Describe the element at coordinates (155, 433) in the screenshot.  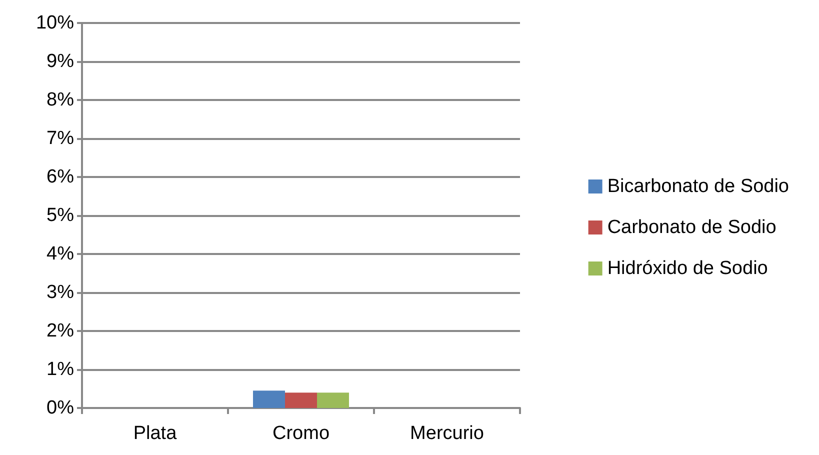
I see `x-tick-label: Plata` at that location.